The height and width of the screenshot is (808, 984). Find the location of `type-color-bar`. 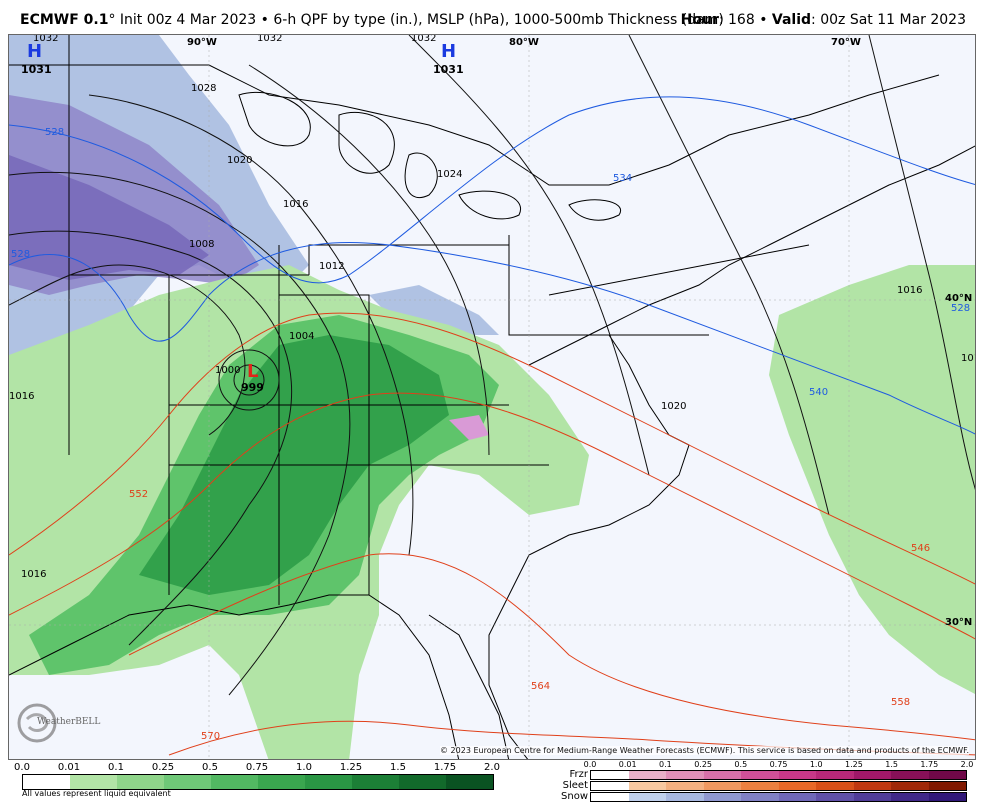

type-color-bar is located at coordinates (778, 797).